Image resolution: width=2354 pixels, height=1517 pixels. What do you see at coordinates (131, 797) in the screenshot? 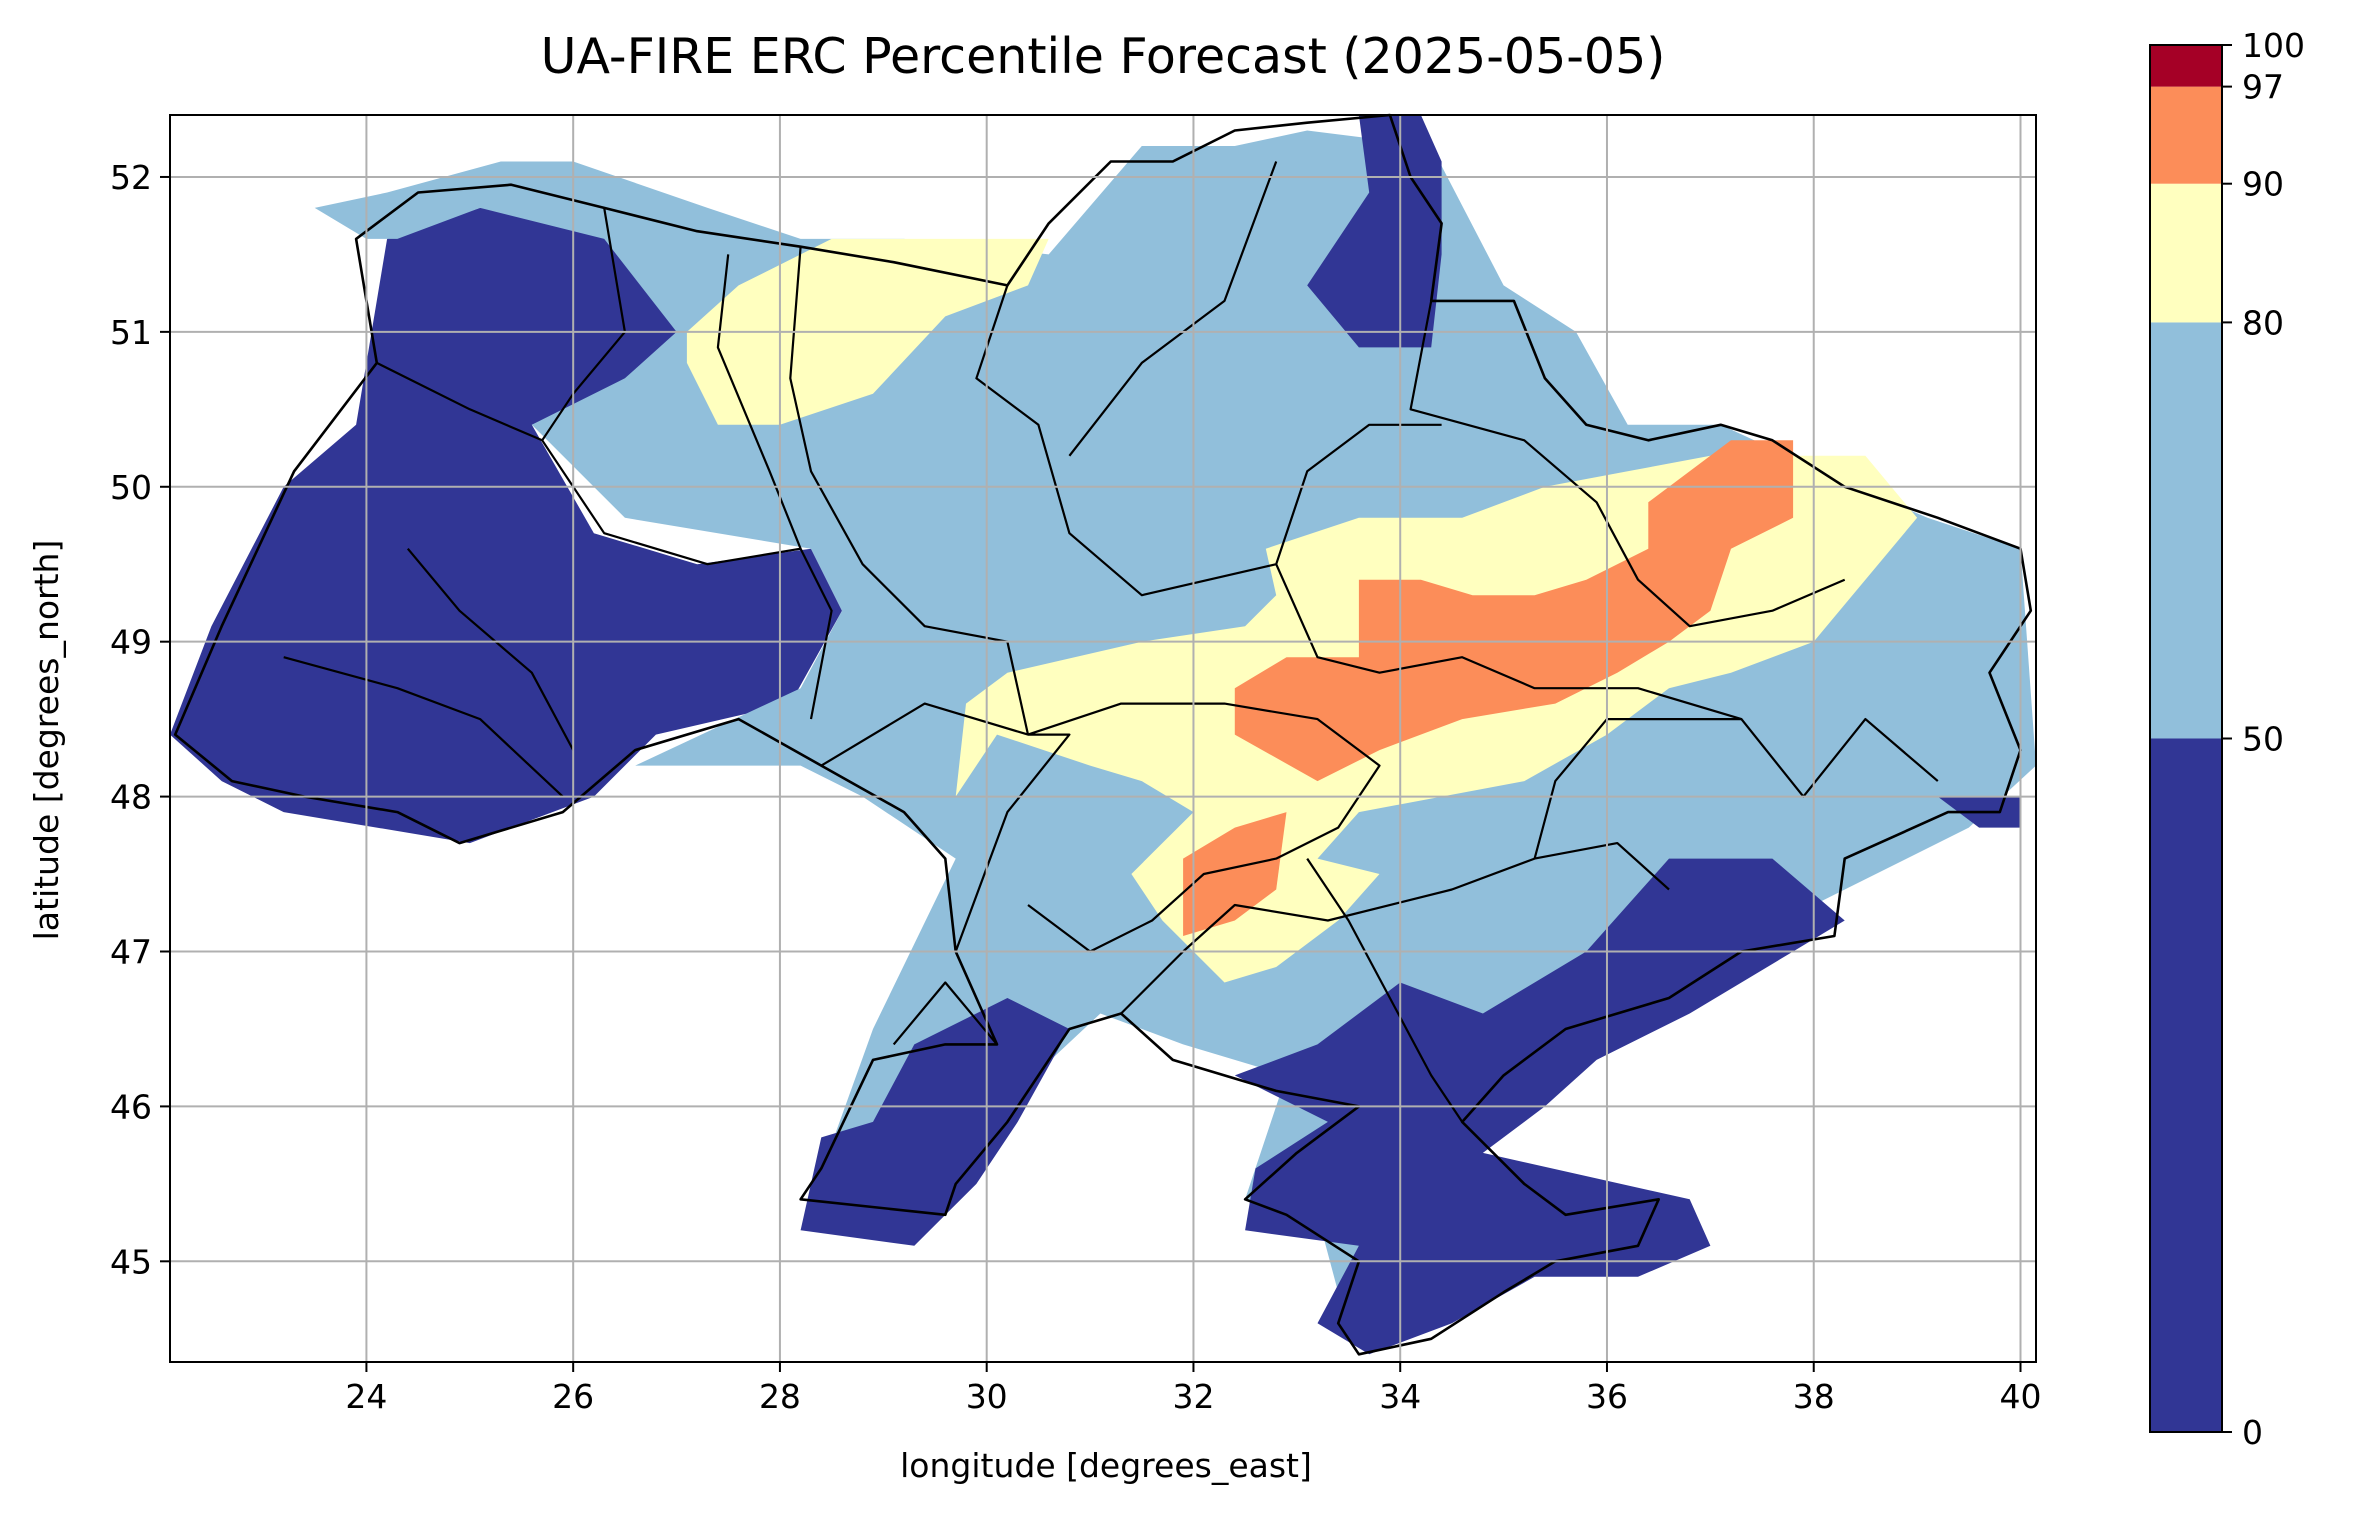
I see `y-tick-label: 48` at bounding box center [131, 797].